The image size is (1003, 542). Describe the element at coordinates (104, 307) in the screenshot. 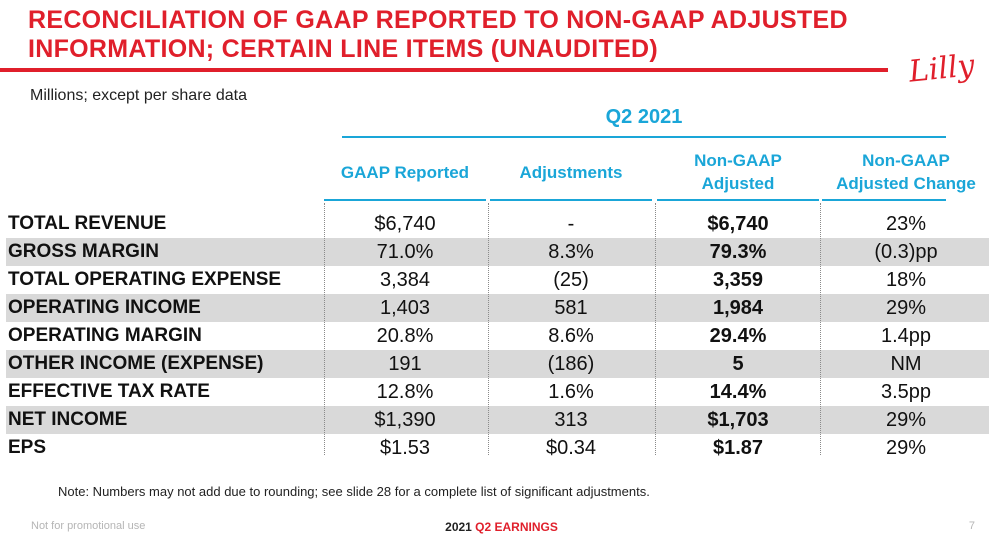

I see `row-label: OPERATING INCOME` at that location.